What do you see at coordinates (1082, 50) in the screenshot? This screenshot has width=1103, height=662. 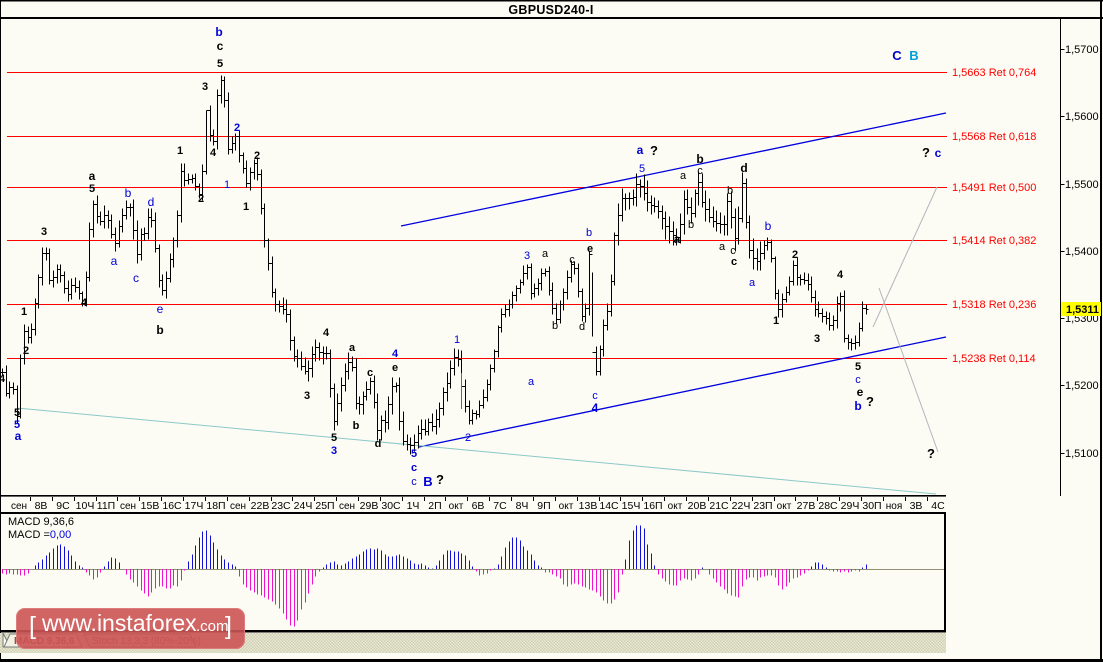 I see `svg-text: 1,5700` at bounding box center [1082, 50].